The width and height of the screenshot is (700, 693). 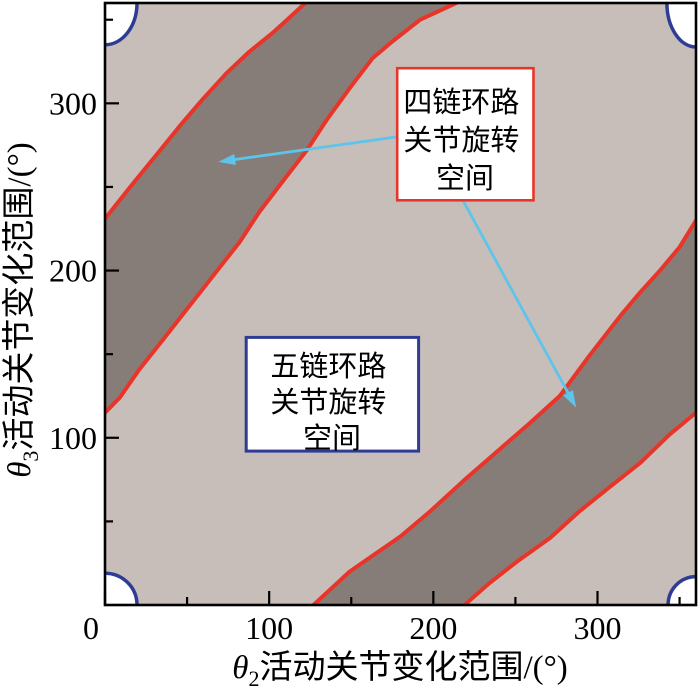 I want to click on x-axis-subscript: 2, so click(x=253, y=677).